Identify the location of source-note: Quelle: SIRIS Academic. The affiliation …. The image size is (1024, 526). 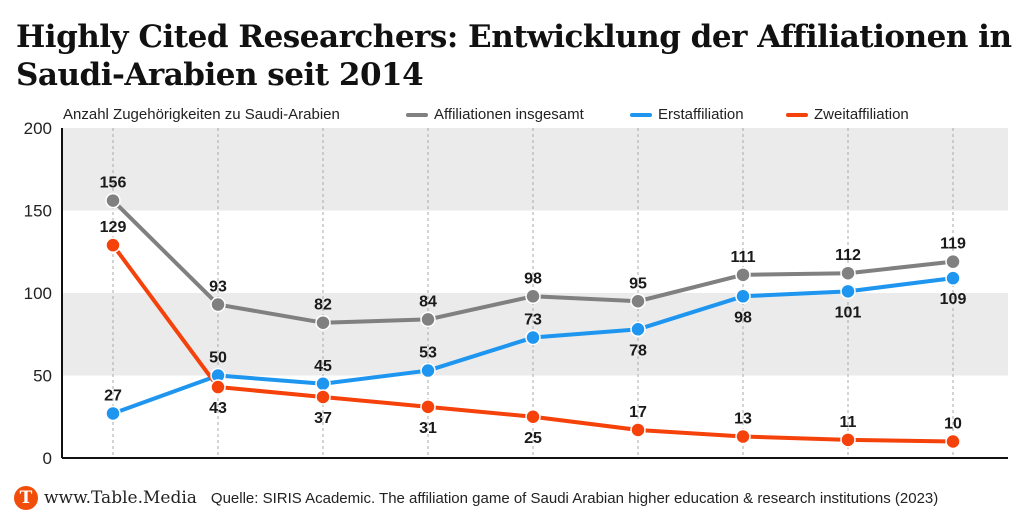
(574, 498).